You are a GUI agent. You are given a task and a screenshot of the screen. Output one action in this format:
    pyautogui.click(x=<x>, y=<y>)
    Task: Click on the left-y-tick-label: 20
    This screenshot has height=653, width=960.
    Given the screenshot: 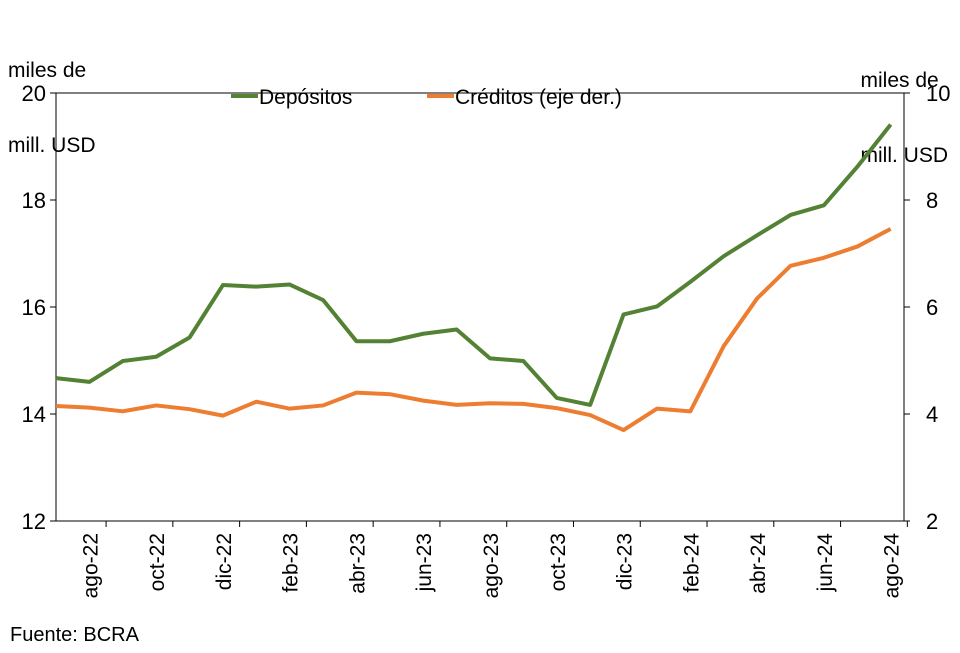 What is the action you would take?
    pyautogui.click(x=34, y=93)
    